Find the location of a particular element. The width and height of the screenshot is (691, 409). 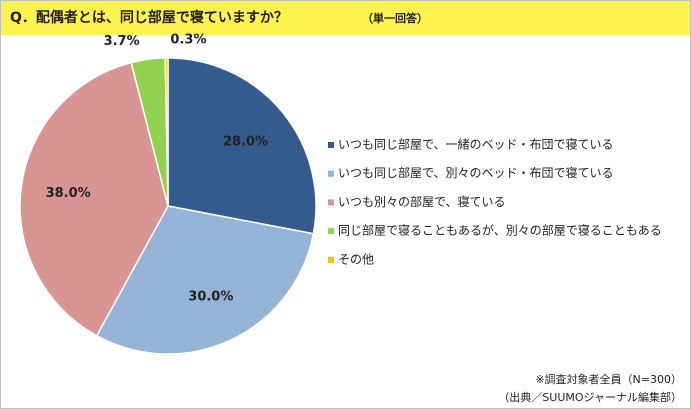

chart-title: Q．配偶者とは、同じ部屋で寝ていますか？ is located at coordinates (149, 17).